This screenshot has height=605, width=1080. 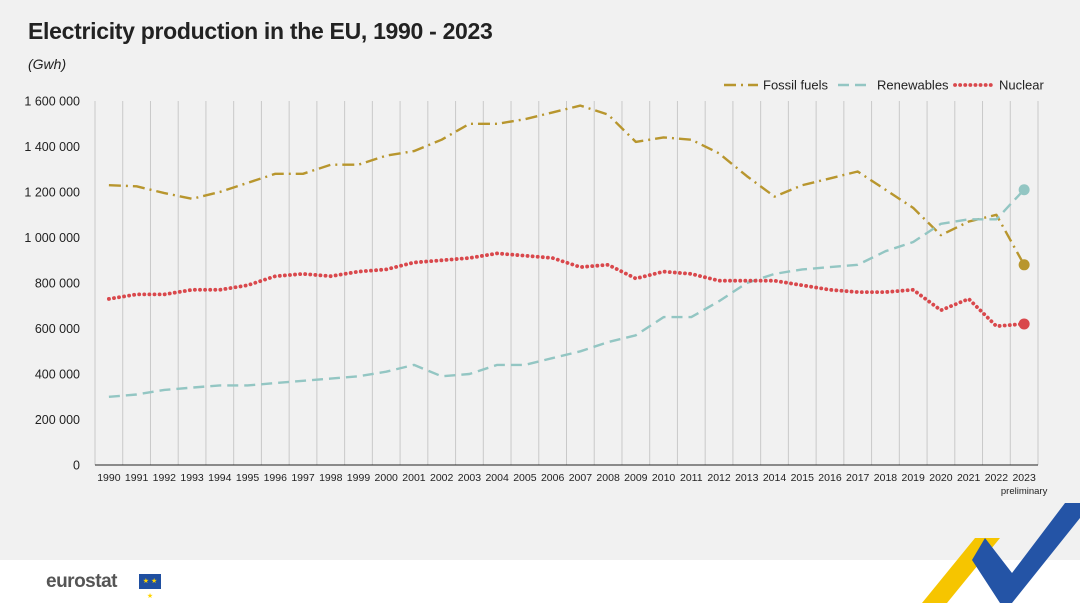 What do you see at coordinates (969, 478) in the screenshot?
I see `x-tick-label: 2021` at bounding box center [969, 478].